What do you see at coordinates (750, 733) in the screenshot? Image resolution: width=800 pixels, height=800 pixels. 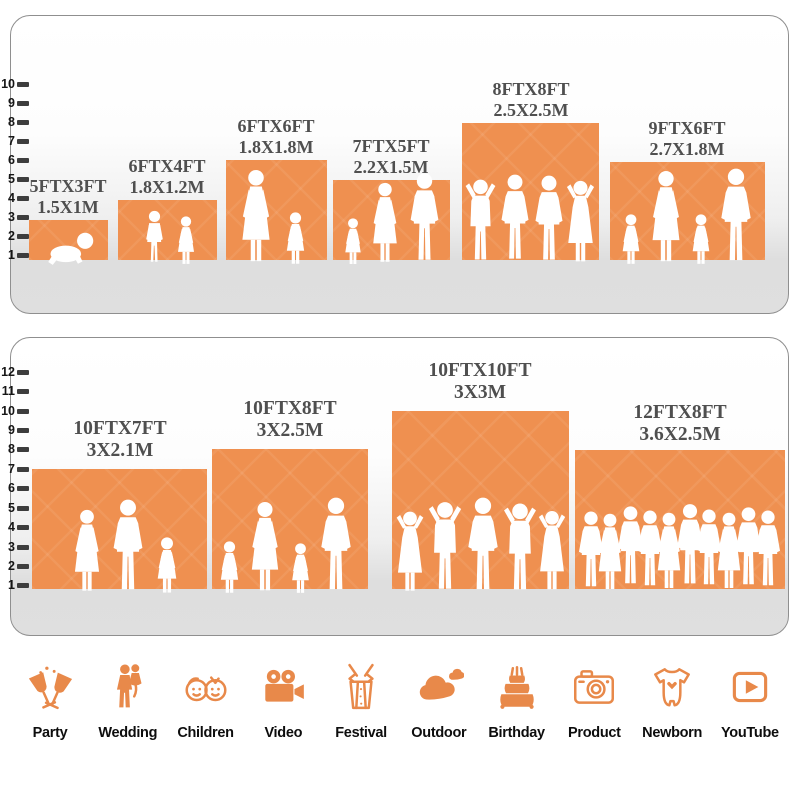 I see `category-label: YouTube` at bounding box center [750, 733].